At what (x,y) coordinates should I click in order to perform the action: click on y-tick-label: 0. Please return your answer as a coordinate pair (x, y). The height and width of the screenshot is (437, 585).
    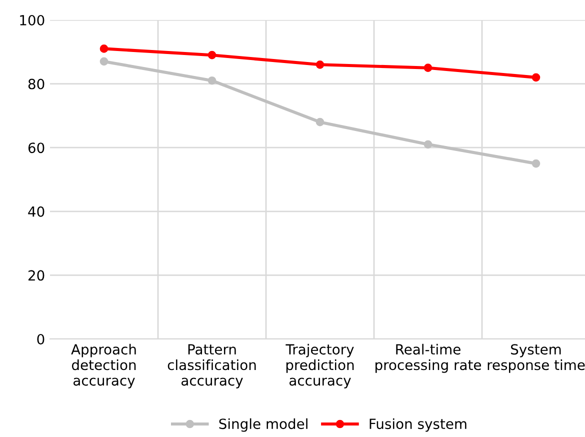
    Looking at the image, I should click on (40, 339).